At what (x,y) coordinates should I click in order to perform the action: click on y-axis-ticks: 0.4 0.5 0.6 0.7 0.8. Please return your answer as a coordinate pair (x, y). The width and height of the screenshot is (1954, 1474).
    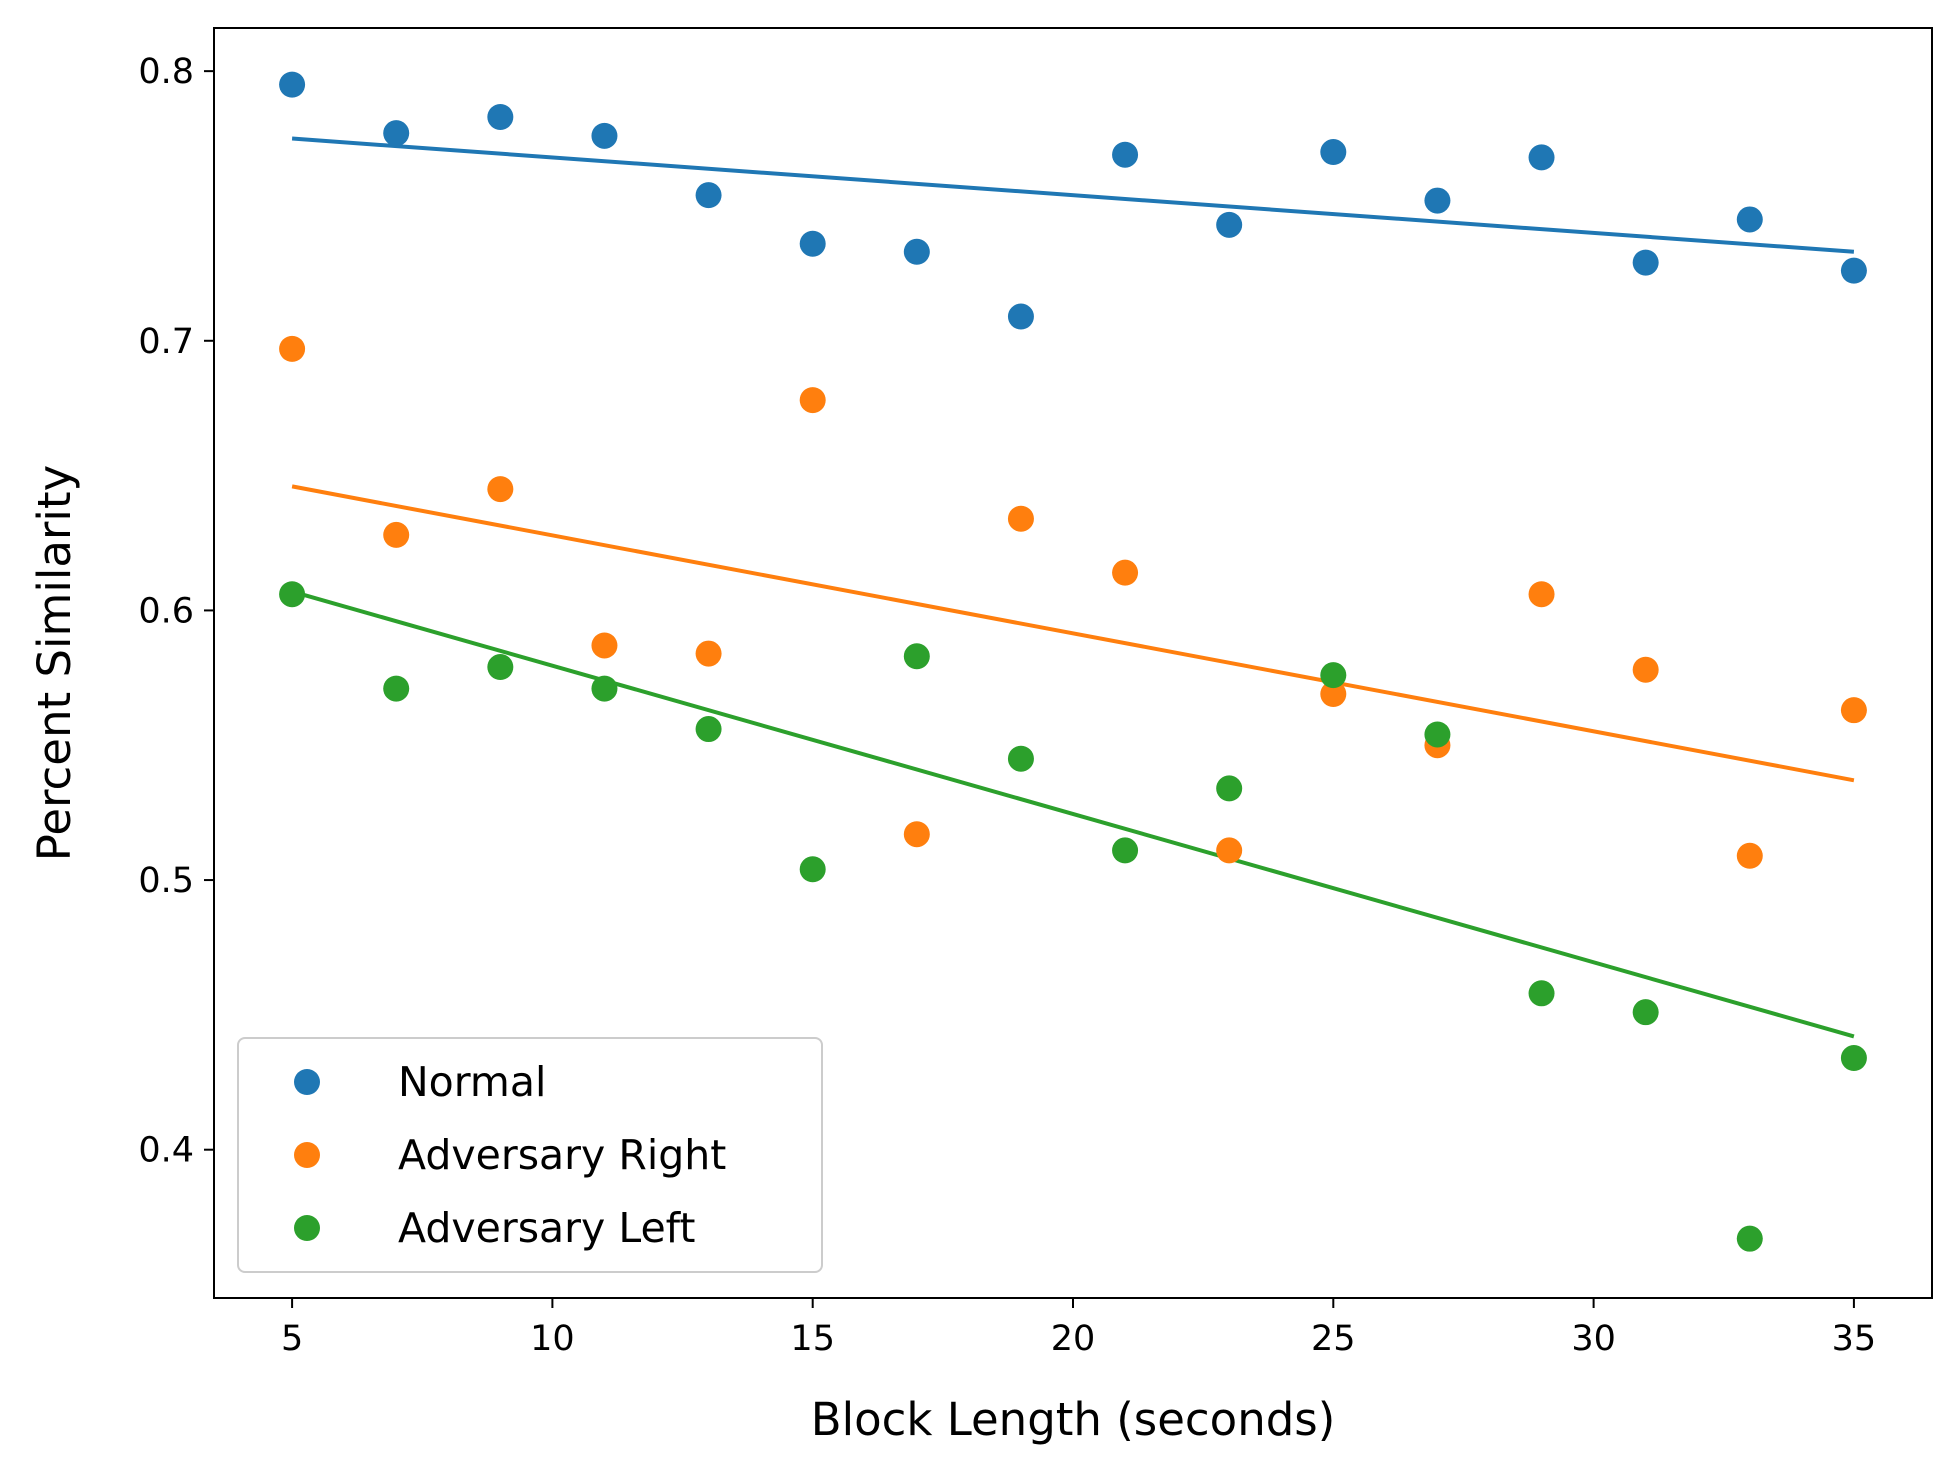
    Looking at the image, I should click on (176, 611).